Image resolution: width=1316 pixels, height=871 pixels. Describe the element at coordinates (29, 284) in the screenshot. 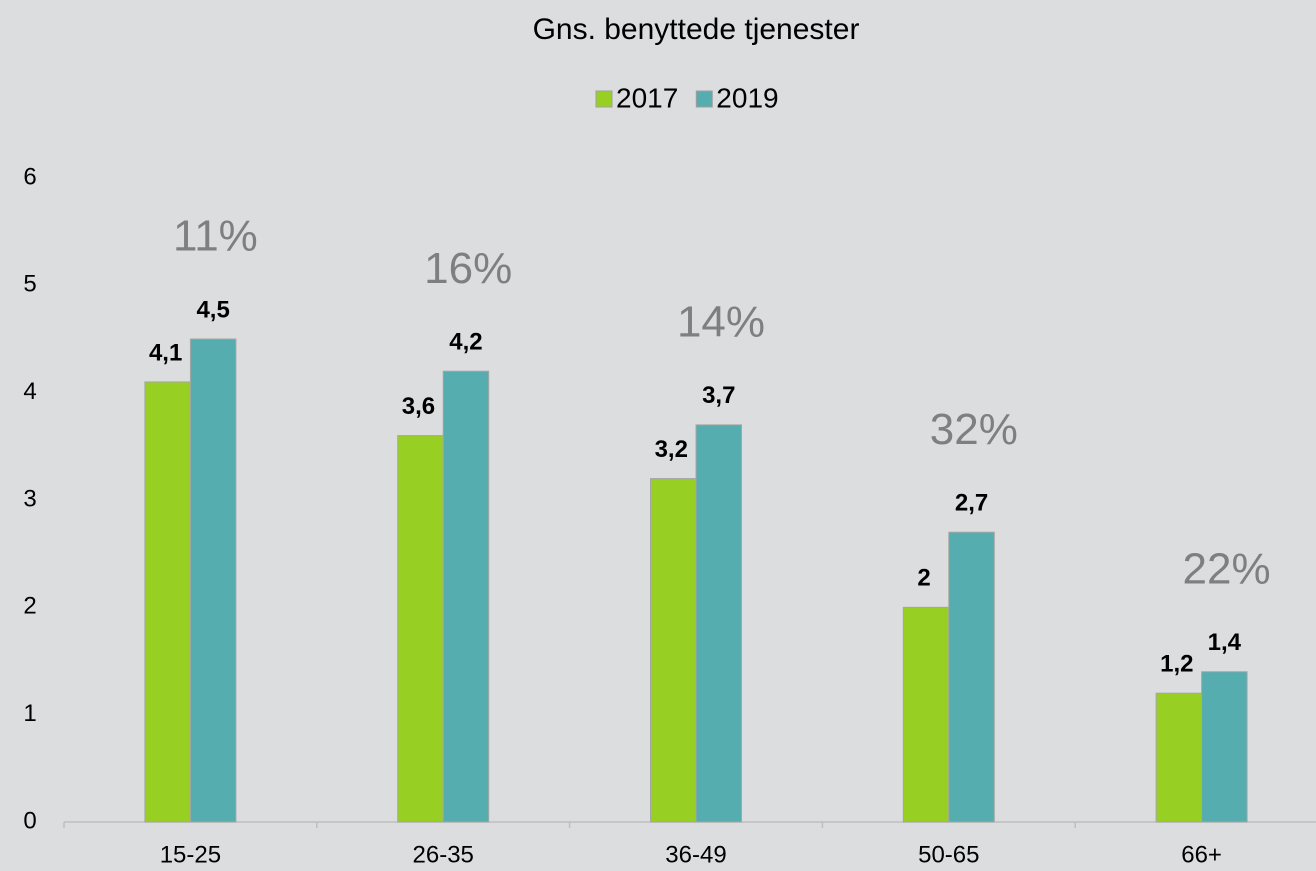

I see `y-tick-label: 5` at that location.